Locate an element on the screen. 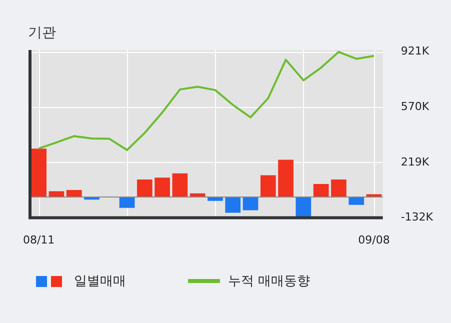 This screenshot has height=323, width=451. y-tick-label: 219K is located at coordinates (415, 161).